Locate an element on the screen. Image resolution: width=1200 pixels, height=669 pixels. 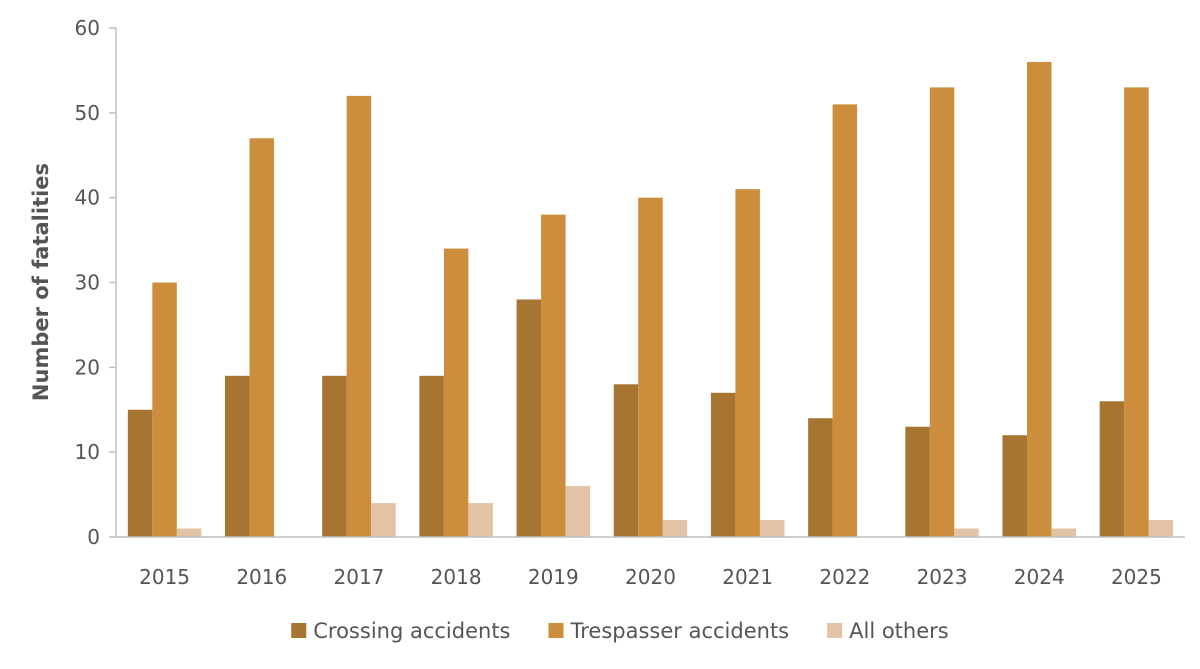
bar-crossing-accidents-2023 is located at coordinates (917, 481).